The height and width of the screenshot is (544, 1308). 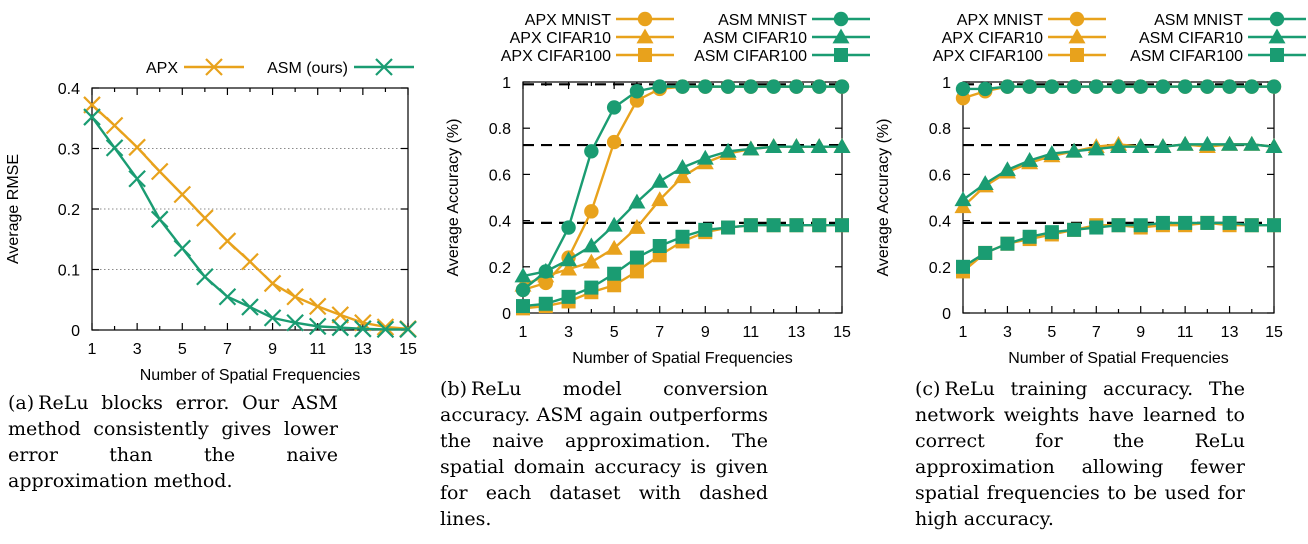 I want to click on legend-entry: APX, so click(x=195, y=67).